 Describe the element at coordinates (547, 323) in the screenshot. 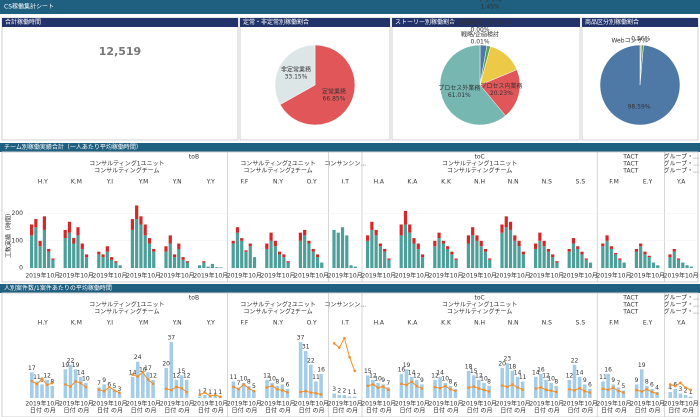

I see `member-name: N.S` at that location.